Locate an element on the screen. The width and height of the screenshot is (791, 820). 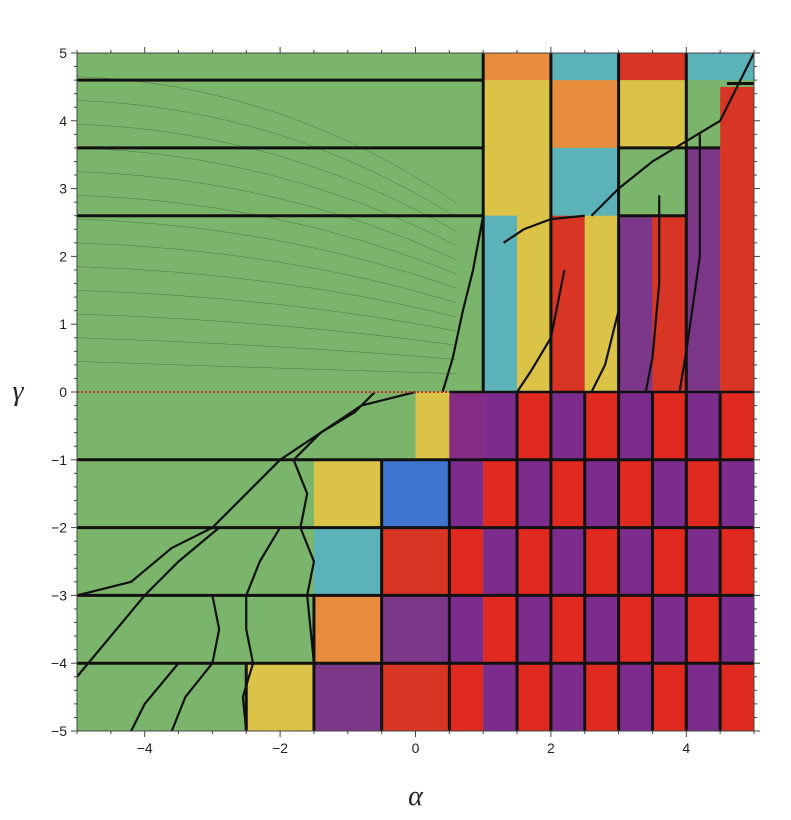
y-tick-label: −2 is located at coordinates (59, 528).